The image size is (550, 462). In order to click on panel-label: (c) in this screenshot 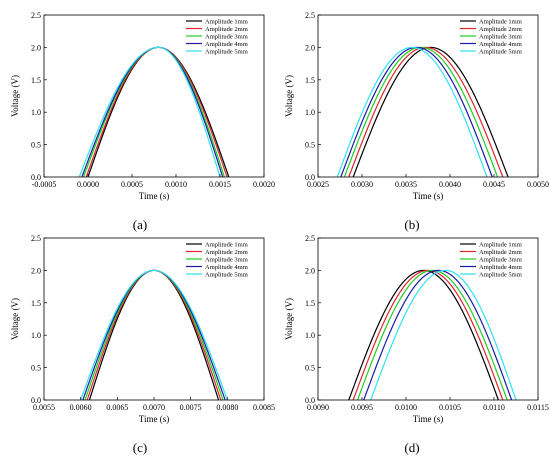, I will do `click(140, 447)`.